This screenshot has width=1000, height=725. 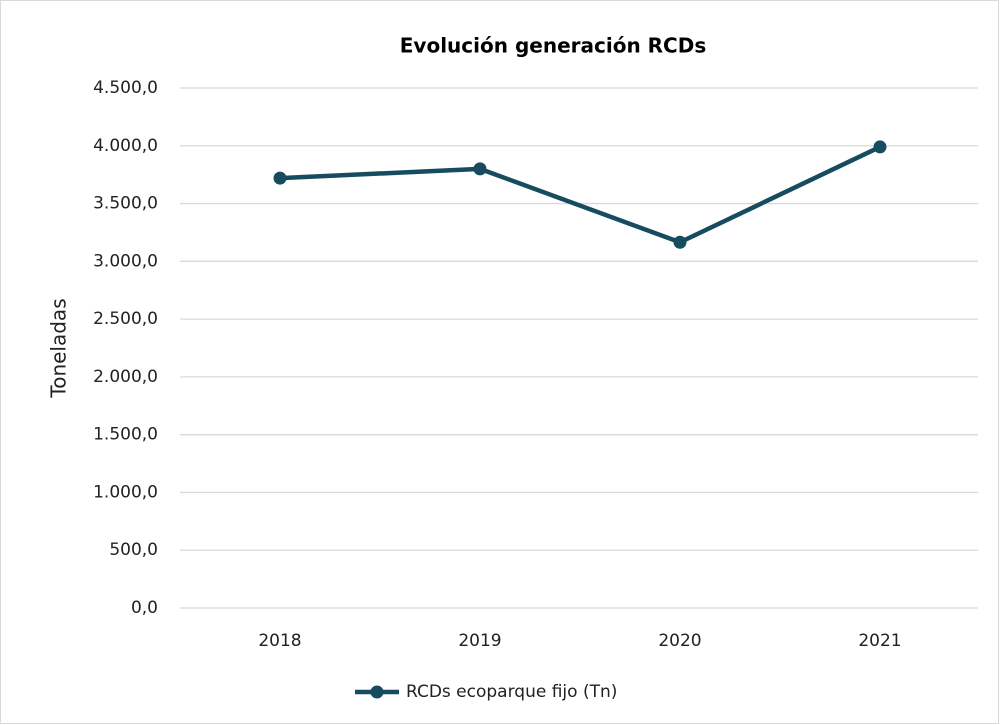 I want to click on chart-title: Evolución generación RCDs, so click(x=553, y=46).